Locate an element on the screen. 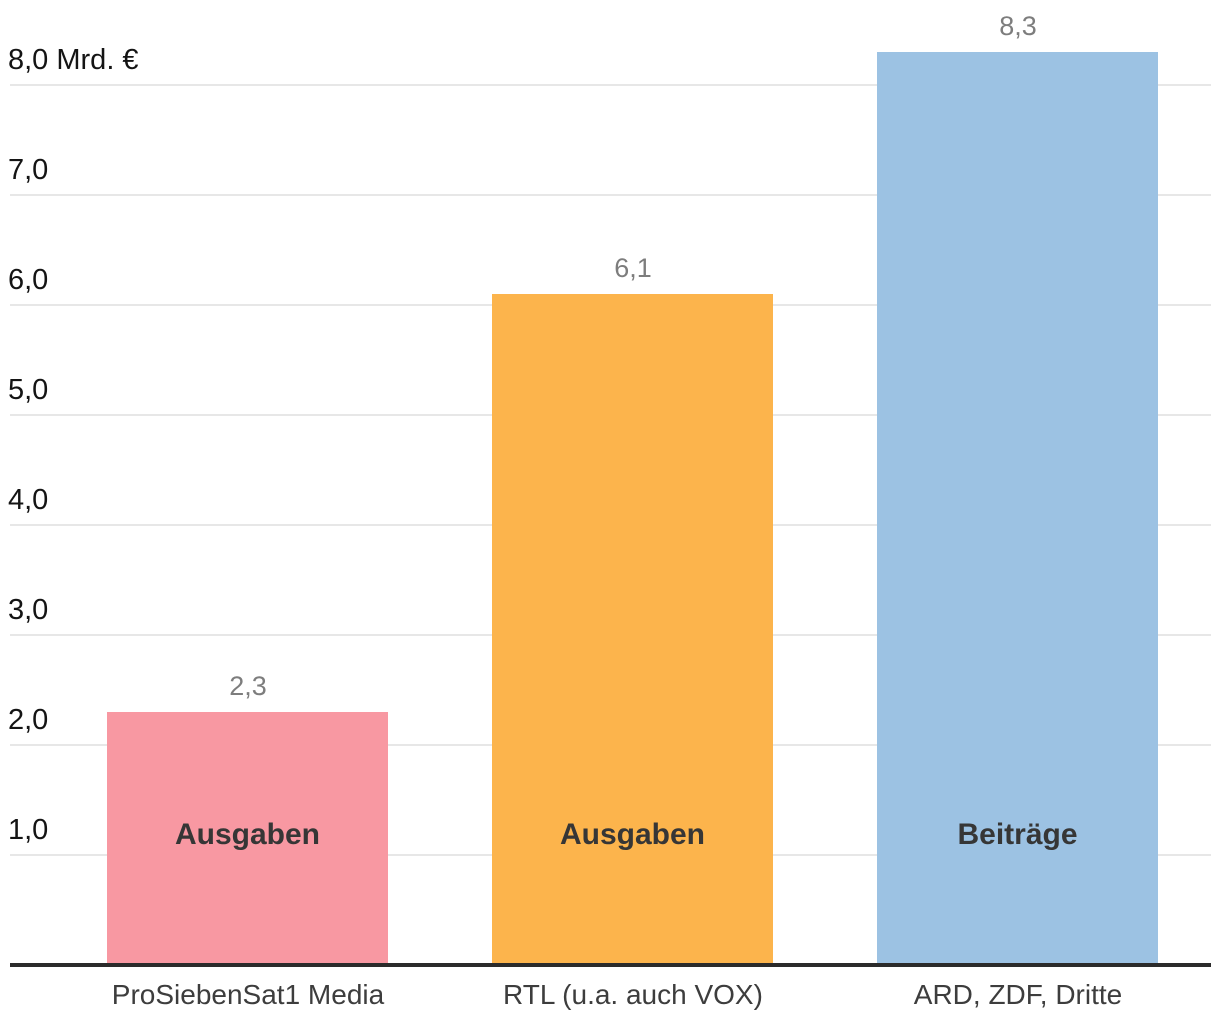 The width and height of the screenshot is (1220, 1020). y-axis-tick-label: 2,0 is located at coordinates (28, 720).